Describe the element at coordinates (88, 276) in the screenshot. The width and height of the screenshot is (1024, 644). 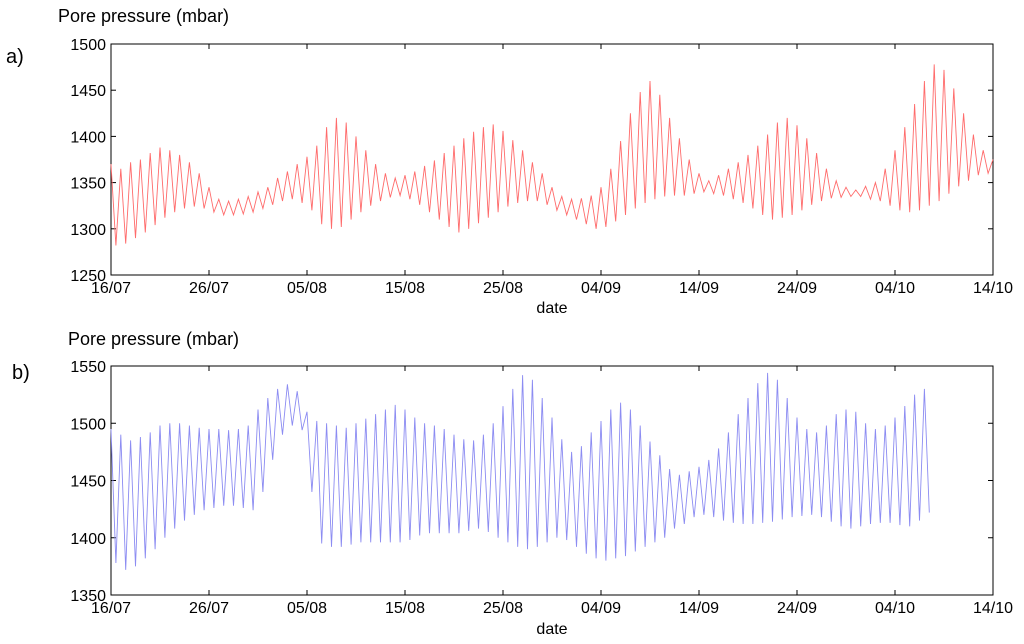
I see `y-tick-label-a-0: 1250` at that location.